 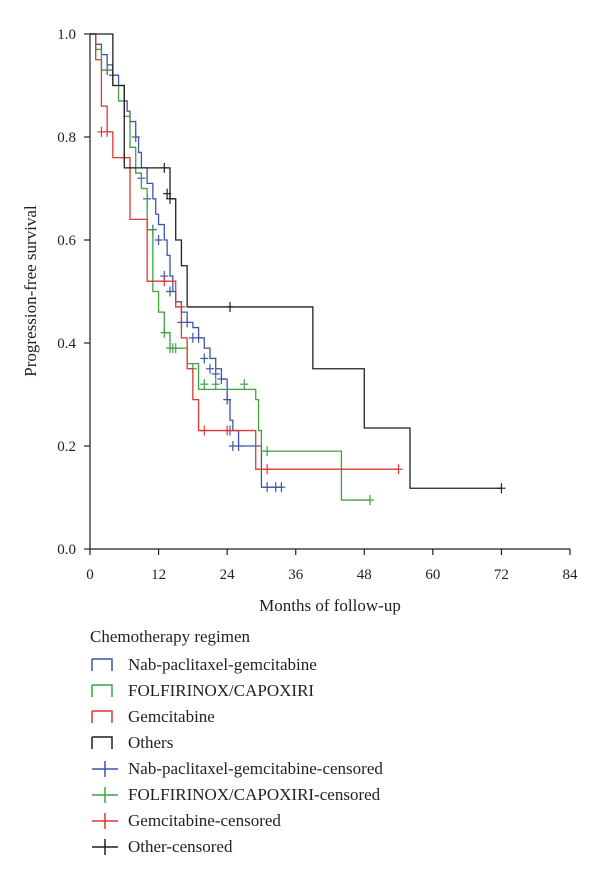 I want to click on y-tick-label: 1.0, so click(x=66, y=35).